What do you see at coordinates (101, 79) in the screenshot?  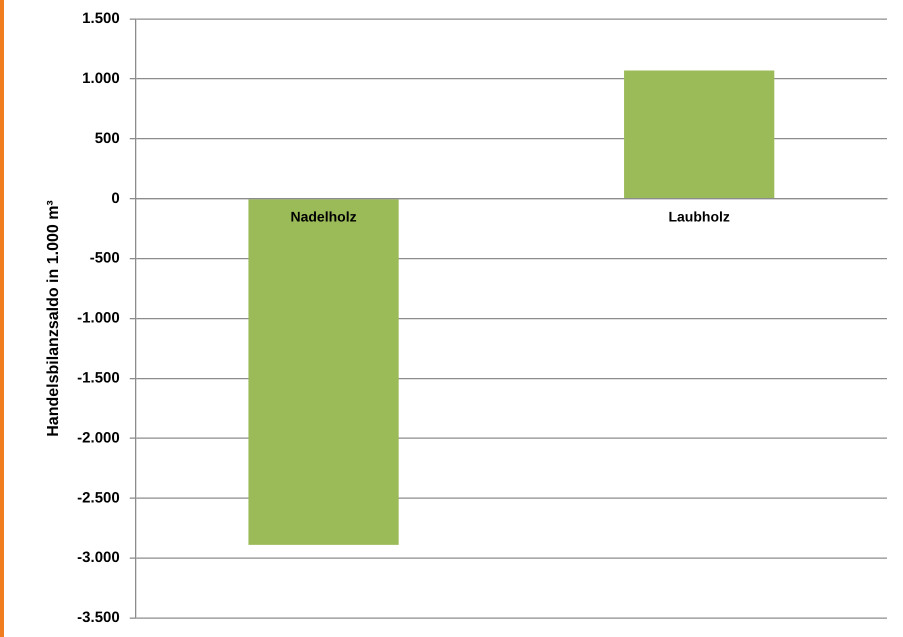 I see `y-tick-label: 1.000` at bounding box center [101, 79].